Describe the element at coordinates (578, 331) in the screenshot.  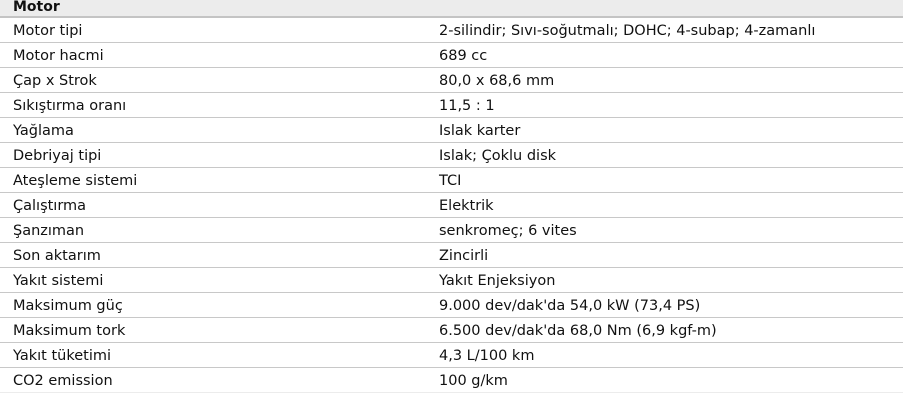
I see `spec-value: 6.500 dev/dak'da 68,0 Nm (6,9 kgf-m)` at that location.